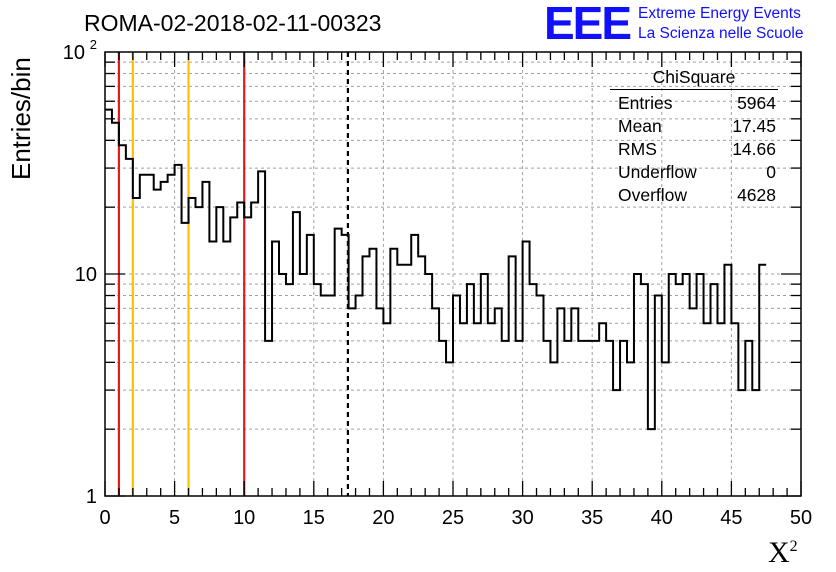 This screenshot has height=572, width=836. I want to click on stats-value: 17.45, so click(754, 126).